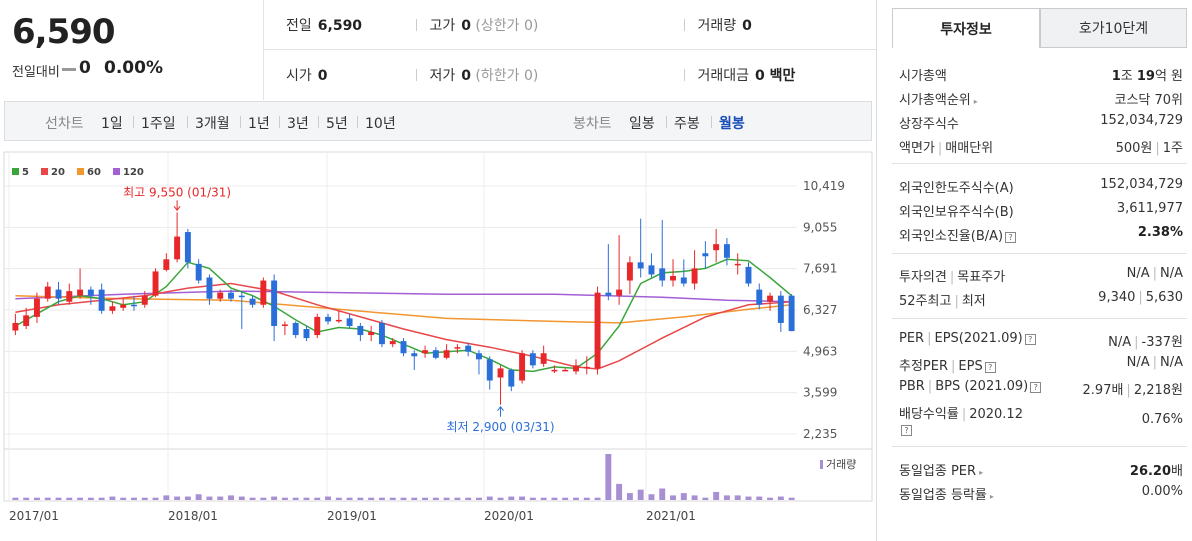  I want to click on industry-rate-row: 동일업종 등락률 ▸ 0.00%, so click(1041, 493).